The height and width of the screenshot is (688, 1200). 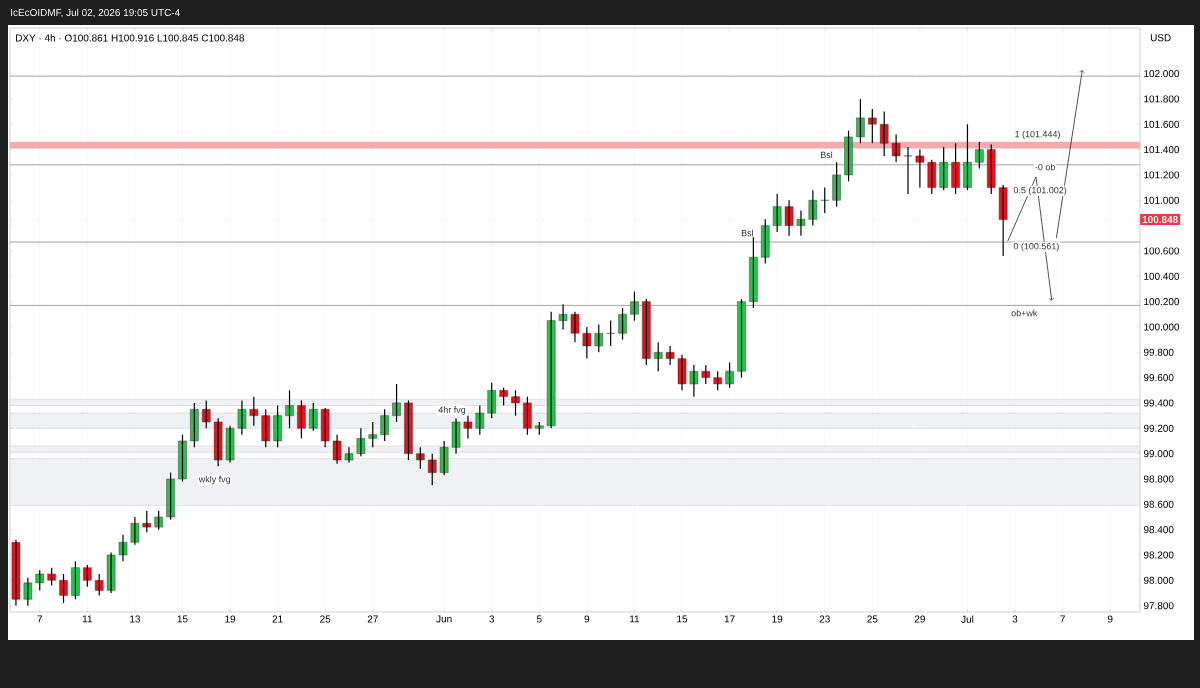 What do you see at coordinates (682, 619) in the screenshot?
I see `x-tick-label: 15` at bounding box center [682, 619].